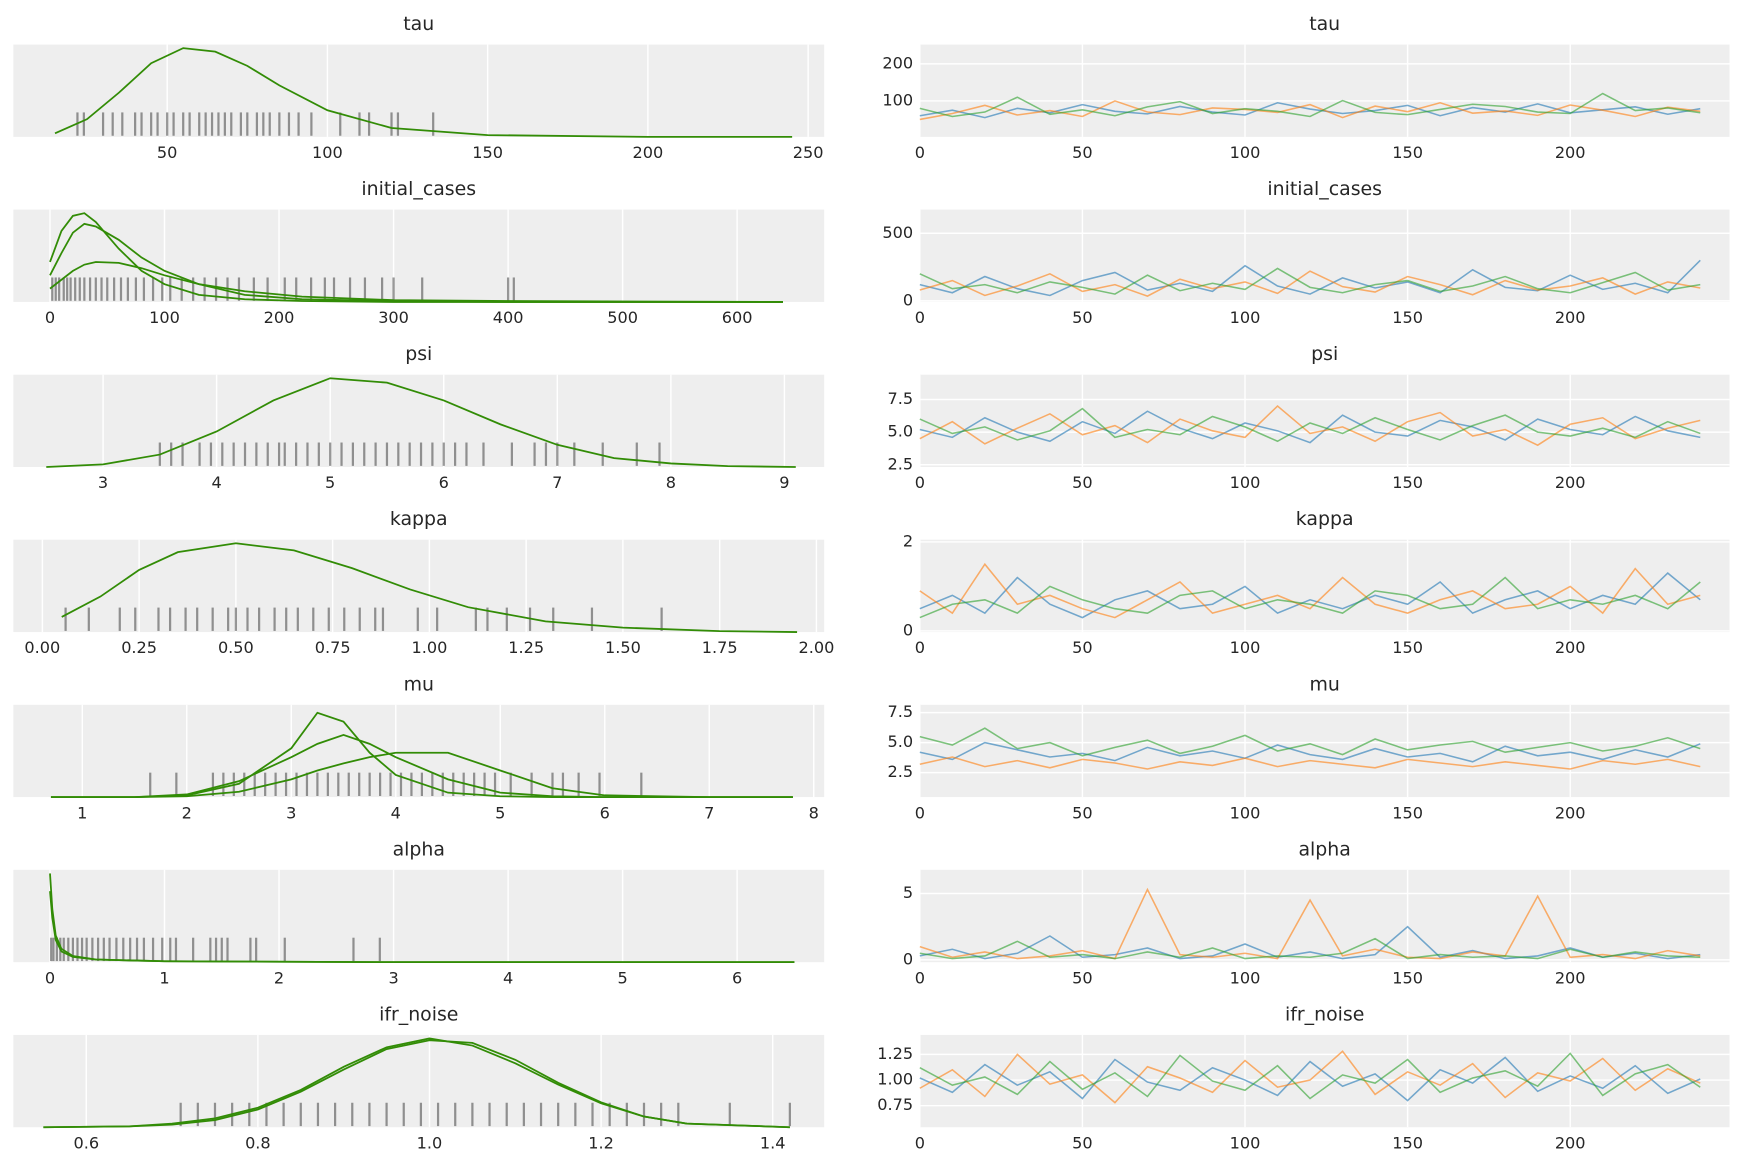 Image resolution: width=1744 pixels, height=1168 pixels. I want to click on subplot-title: initial_cases, so click(1324, 189).